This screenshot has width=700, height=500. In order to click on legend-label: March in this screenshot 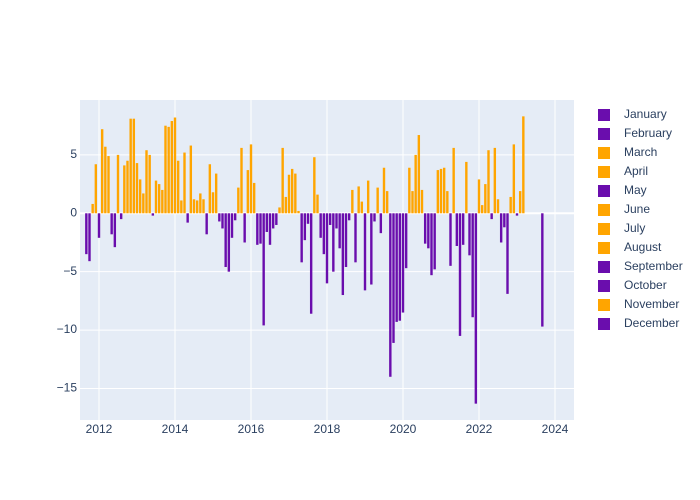, I will do `click(640, 152)`.